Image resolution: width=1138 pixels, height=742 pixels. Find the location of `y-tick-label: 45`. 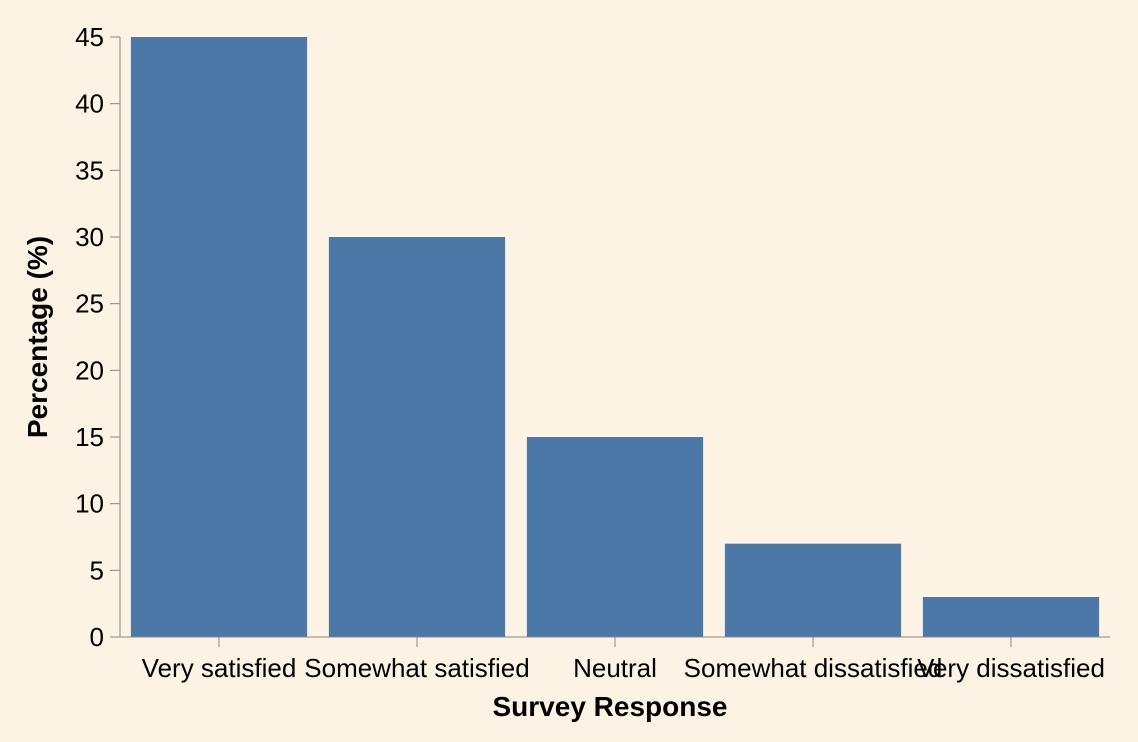

y-tick-label: 45 is located at coordinates (89, 37).